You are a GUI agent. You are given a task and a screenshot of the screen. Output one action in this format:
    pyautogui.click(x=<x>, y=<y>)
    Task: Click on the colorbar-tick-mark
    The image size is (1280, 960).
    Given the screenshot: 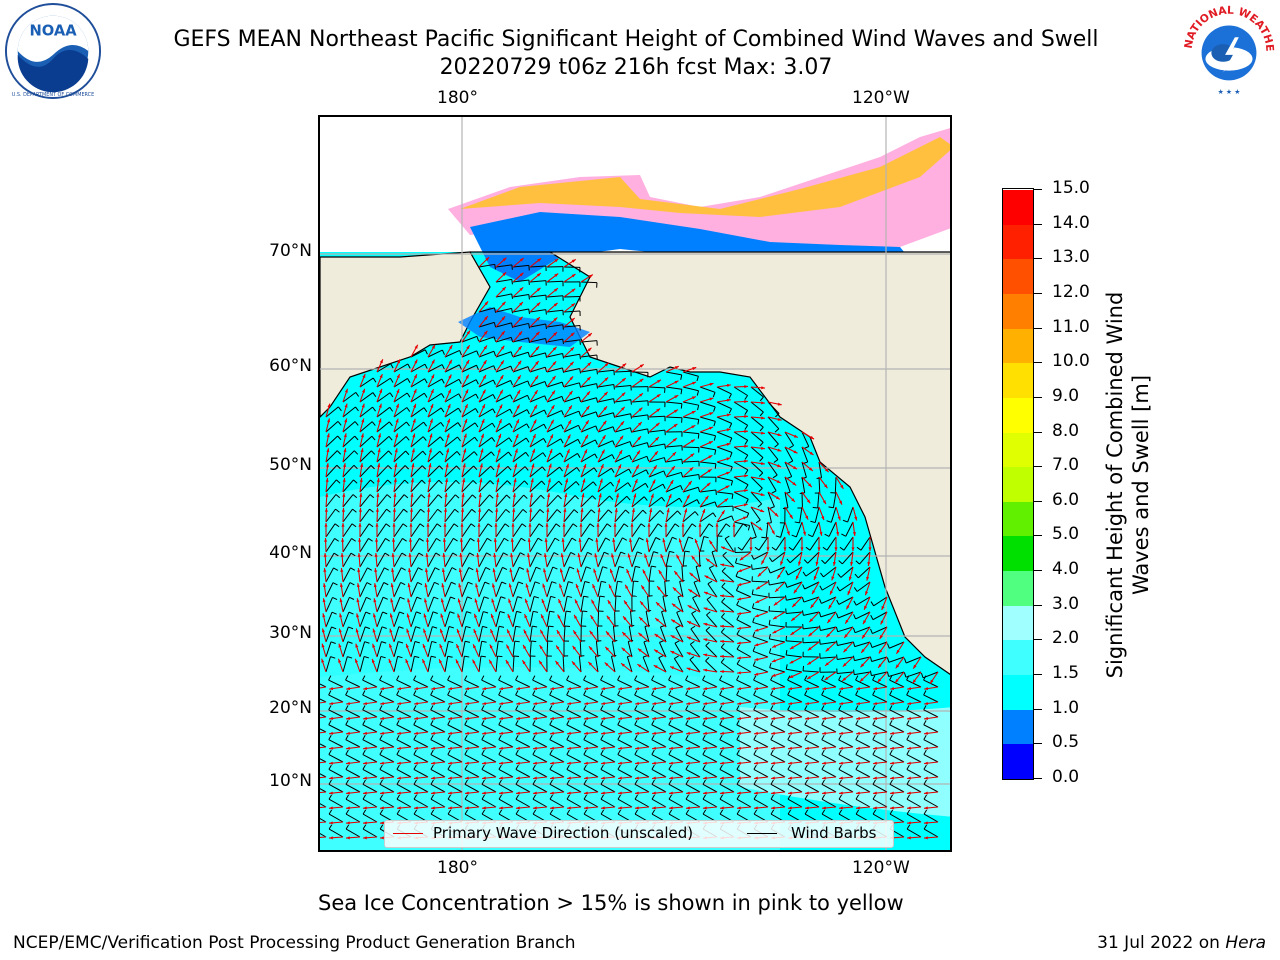 What is the action you would take?
    pyautogui.click(x=1038, y=259)
    